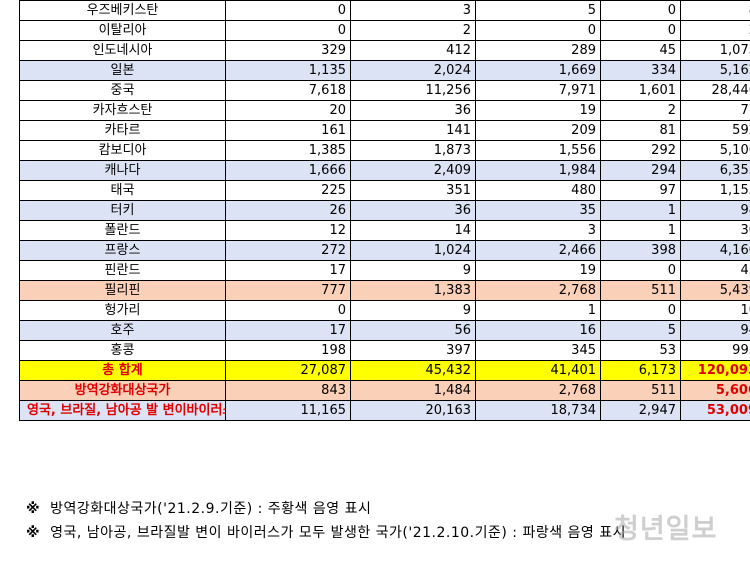 The width and height of the screenshot is (750, 562). I want to click on value-1: 225, so click(288, 190).